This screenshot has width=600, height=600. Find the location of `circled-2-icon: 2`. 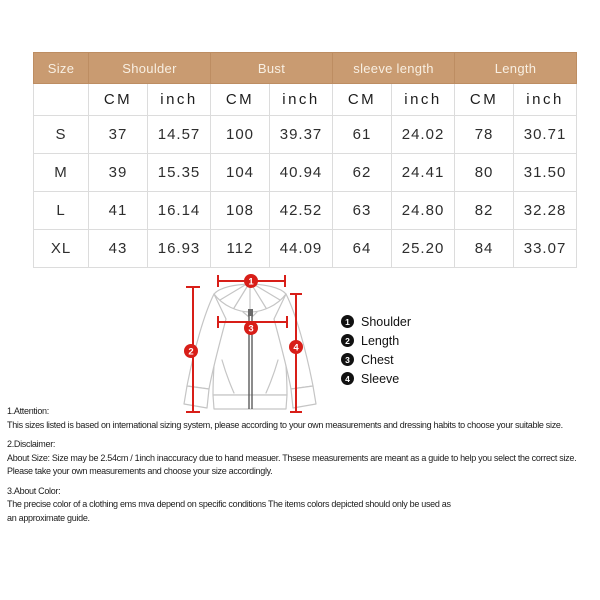

circled-2-icon: 2 is located at coordinates (347, 340).